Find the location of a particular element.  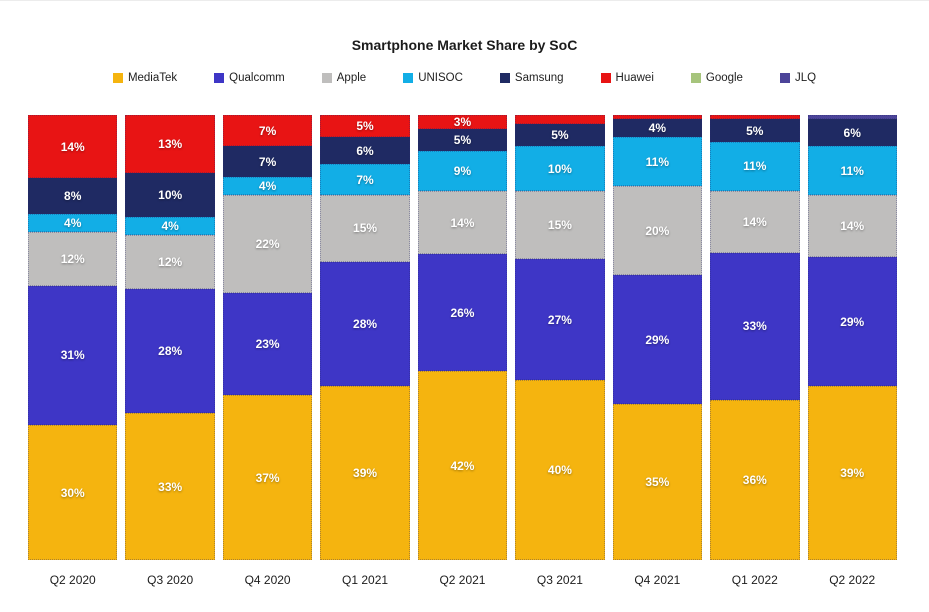

segment-value-label: 30% is located at coordinates (72, 492).